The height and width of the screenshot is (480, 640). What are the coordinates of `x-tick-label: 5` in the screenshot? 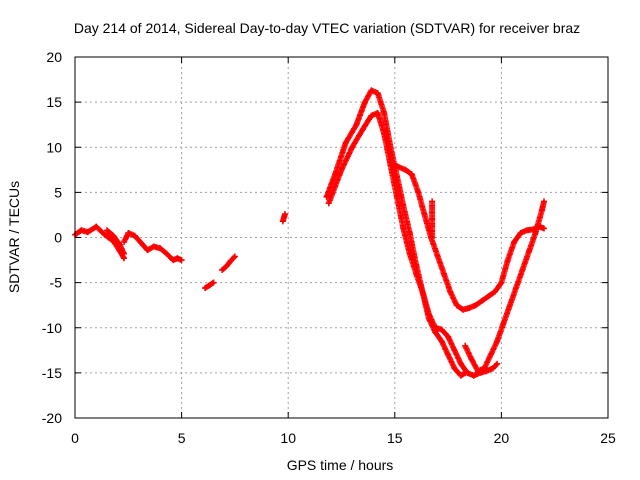 It's located at (182, 438).